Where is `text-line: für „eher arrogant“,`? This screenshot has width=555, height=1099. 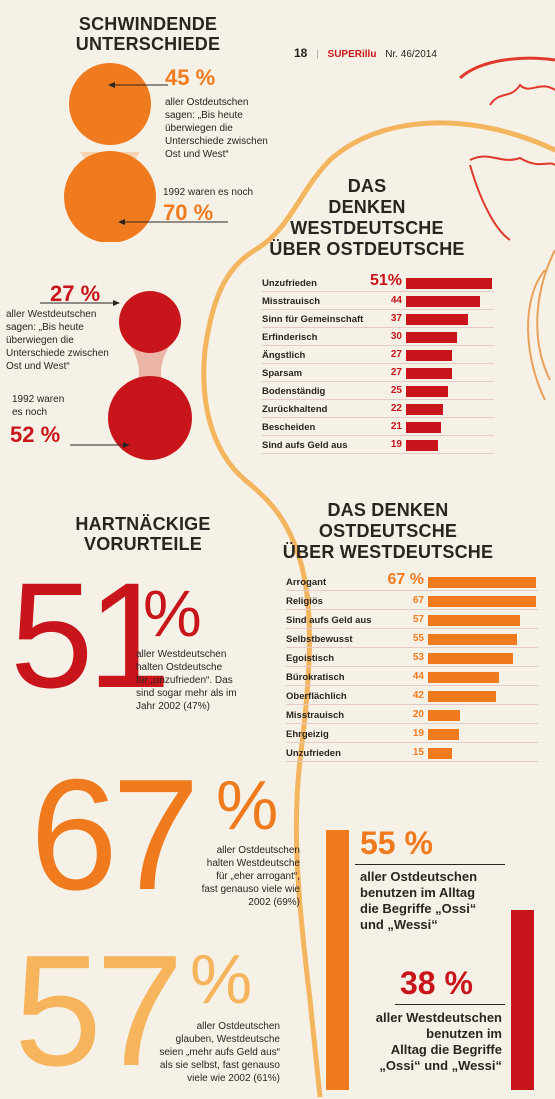 text-line: für „eher arrogant“, is located at coordinates (258, 876).